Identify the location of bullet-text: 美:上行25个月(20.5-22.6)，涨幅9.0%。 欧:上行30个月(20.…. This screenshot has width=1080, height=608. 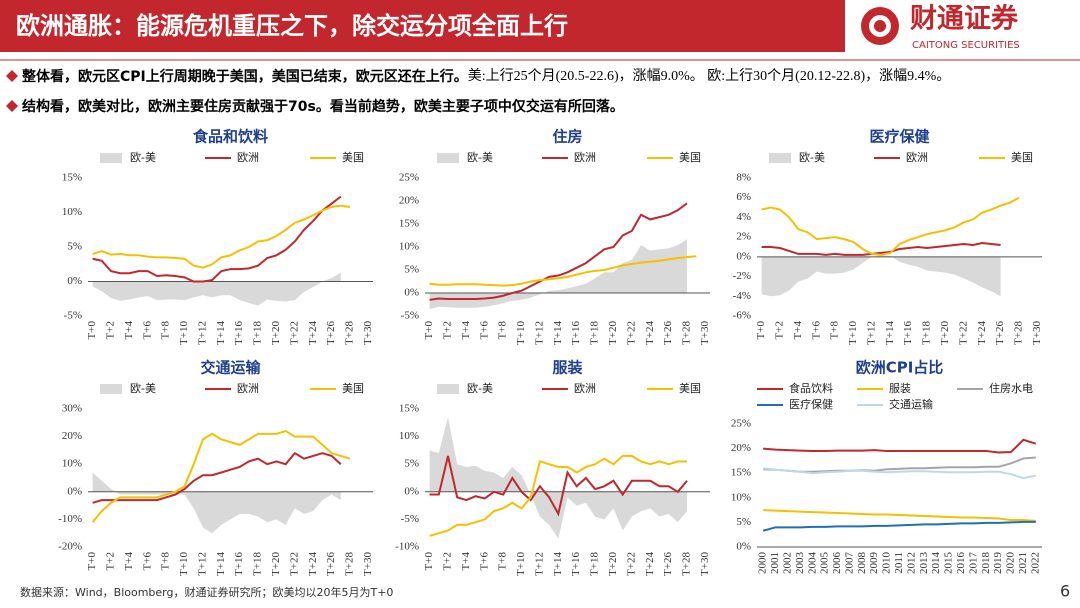
(709, 76).